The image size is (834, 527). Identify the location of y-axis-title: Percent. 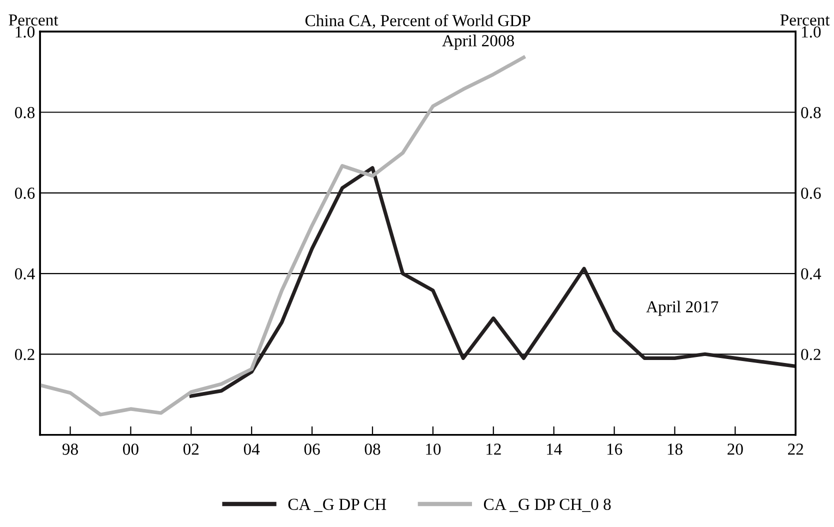
(33, 20).